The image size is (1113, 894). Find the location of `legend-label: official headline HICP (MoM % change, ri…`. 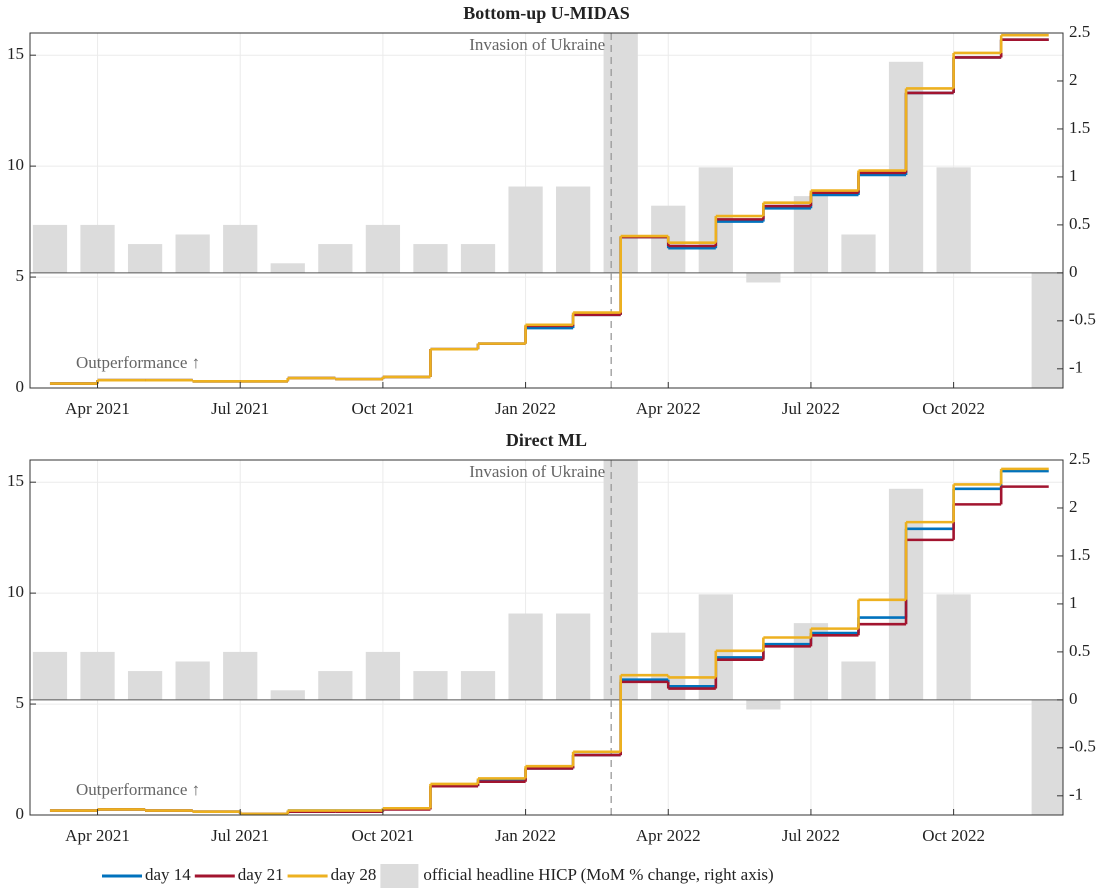

legend-label: official headline HICP (MoM % change, ri… is located at coordinates (598, 874).